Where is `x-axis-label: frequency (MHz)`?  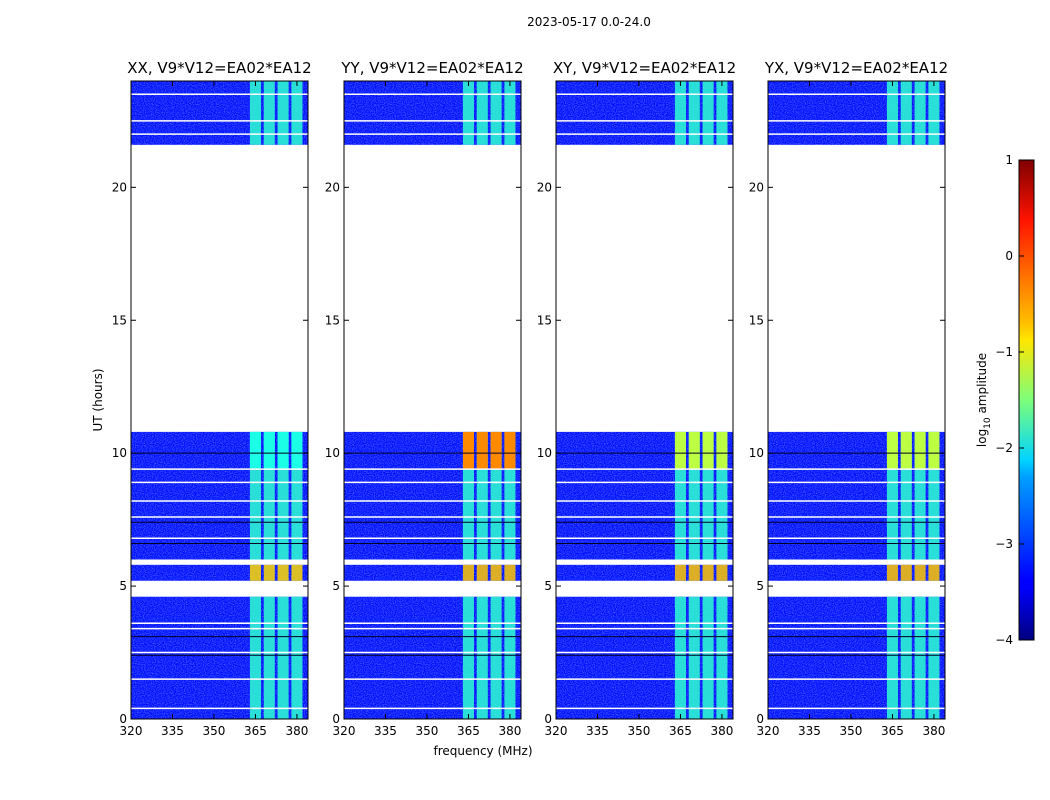 x-axis-label: frequency (MHz) is located at coordinates (482, 751).